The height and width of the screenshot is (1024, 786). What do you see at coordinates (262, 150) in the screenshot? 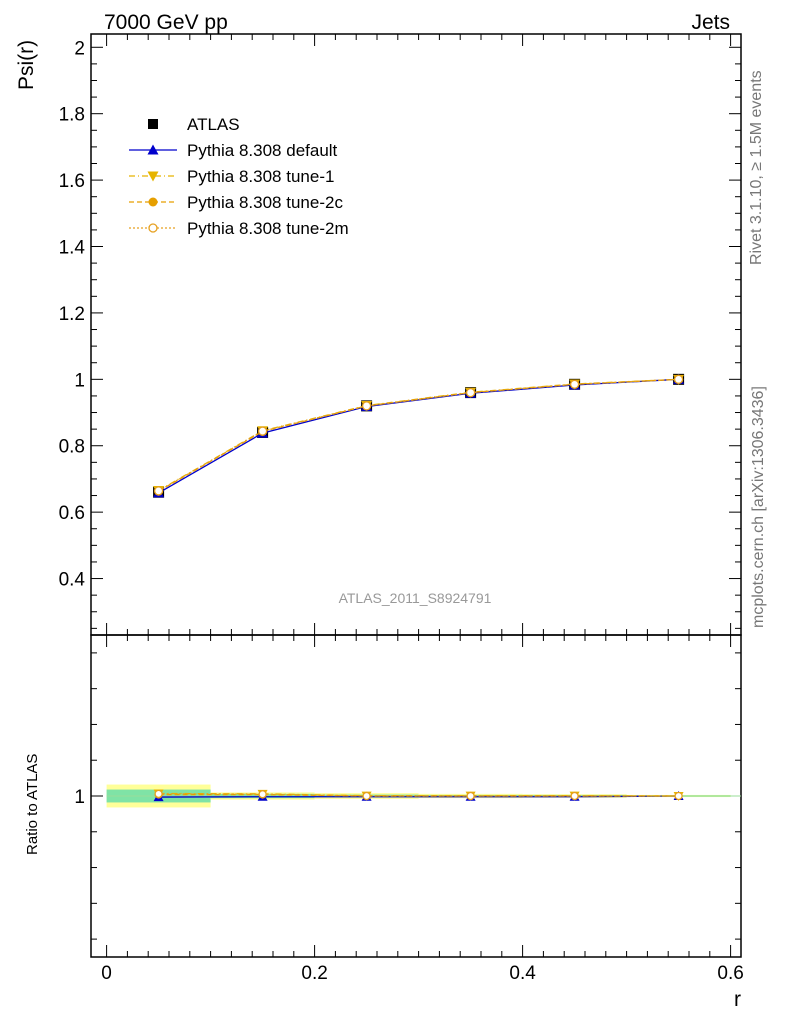
I see `legend-label: Pythia 8.308 default` at bounding box center [262, 150].